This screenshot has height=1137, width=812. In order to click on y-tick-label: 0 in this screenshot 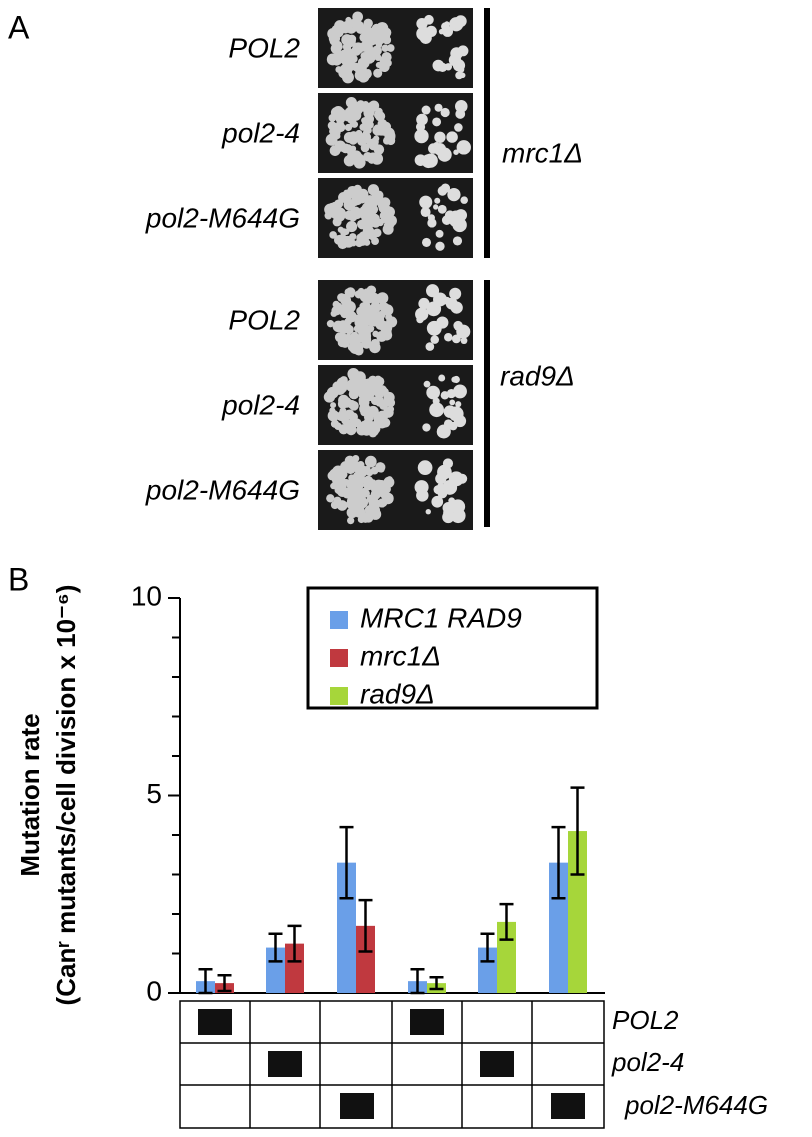, I will do `click(154, 990)`.